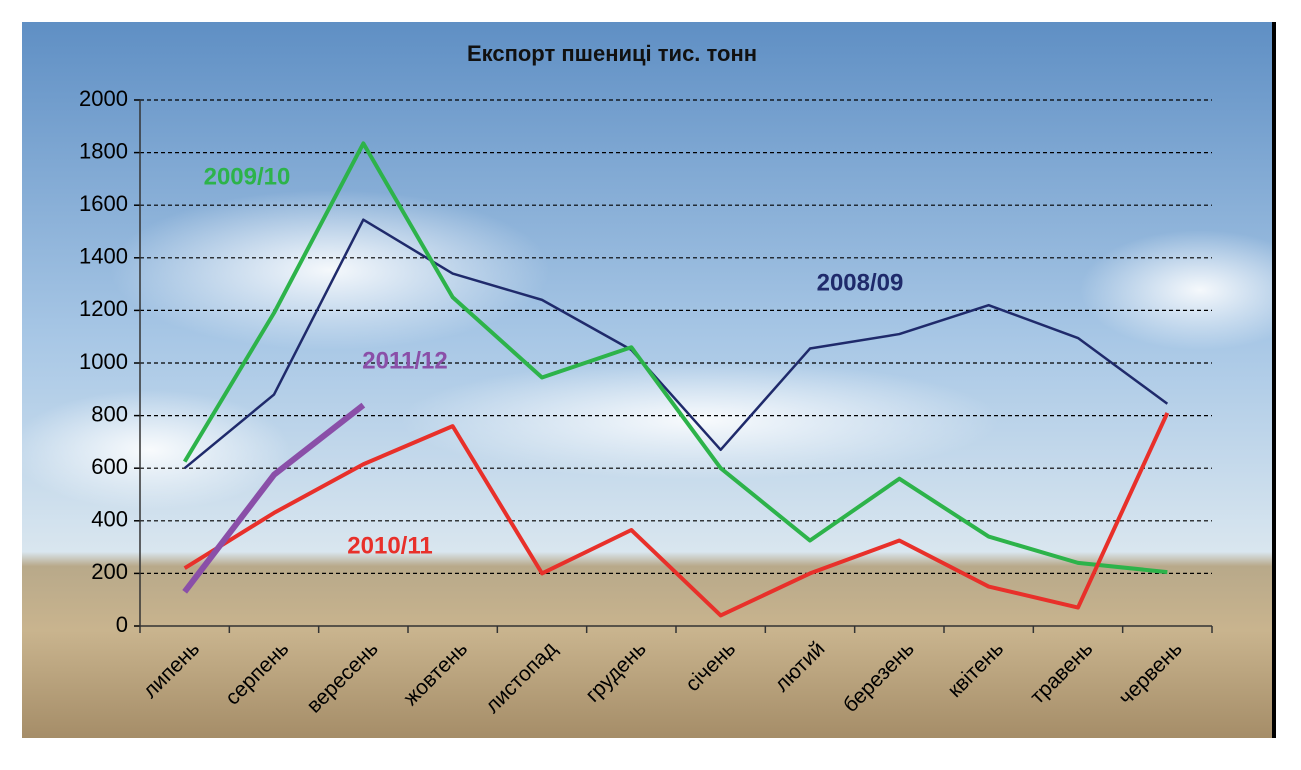 The width and height of the screenshot is (1301, 770). What do you see at coordinates (103, 256) in the screenshot?
I see `y-tick-label: 1400` at bounding box center [103, 256].